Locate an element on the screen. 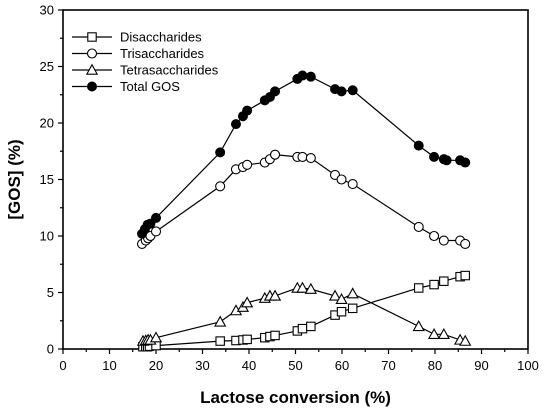 The image size is (550, 414). legend-item: Disaccharides is located at coordinates (137, 37).